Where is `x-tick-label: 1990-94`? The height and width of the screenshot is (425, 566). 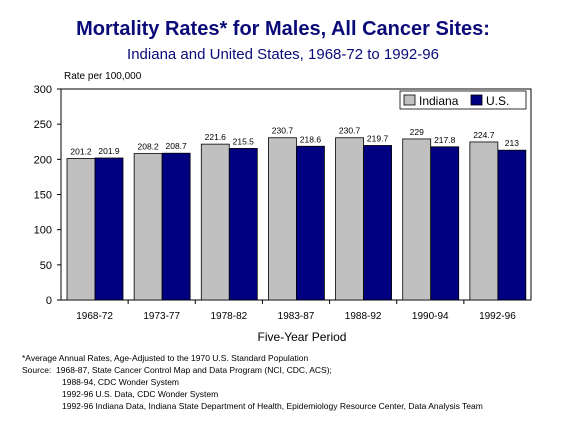 x-tick-label: 1990-94 is located at coordinates (430, 316).